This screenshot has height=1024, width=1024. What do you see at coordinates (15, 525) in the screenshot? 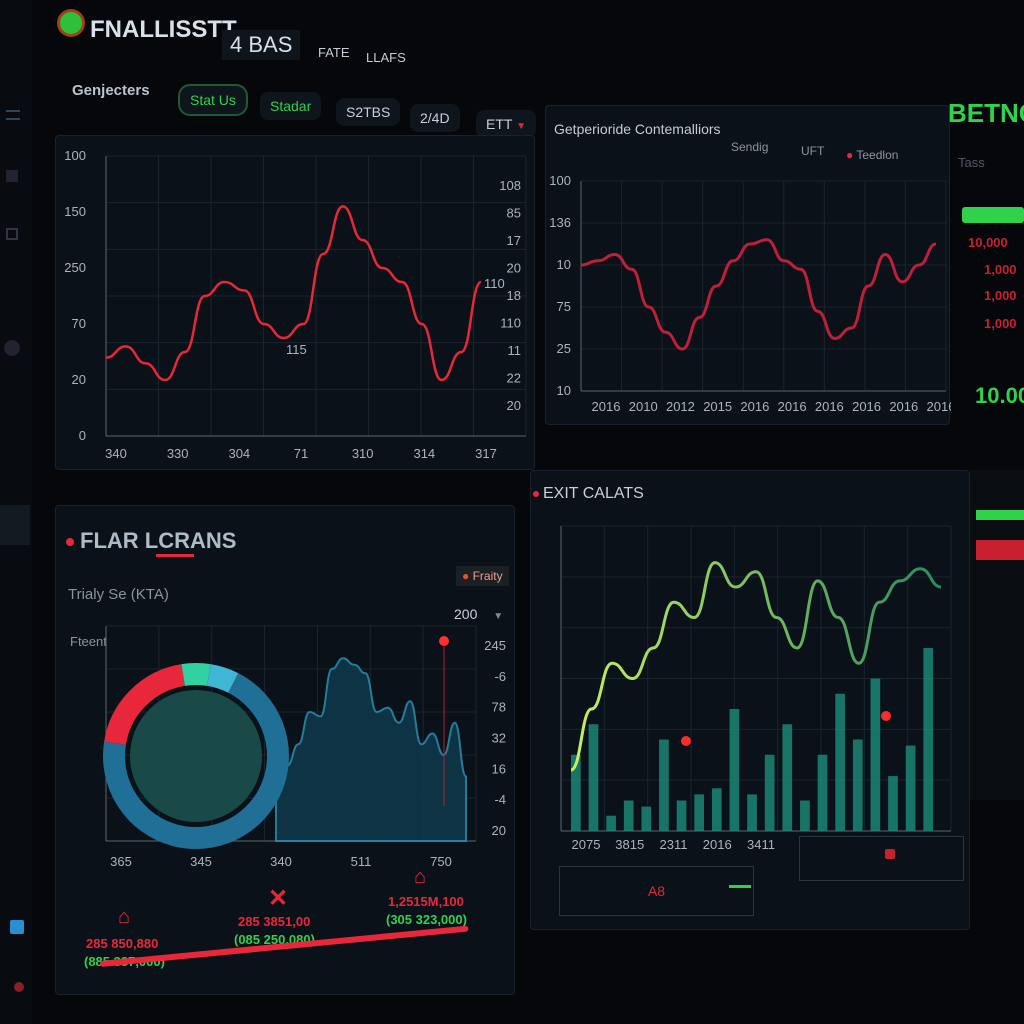
I see `square-icon` at bounding box center [15, 525].